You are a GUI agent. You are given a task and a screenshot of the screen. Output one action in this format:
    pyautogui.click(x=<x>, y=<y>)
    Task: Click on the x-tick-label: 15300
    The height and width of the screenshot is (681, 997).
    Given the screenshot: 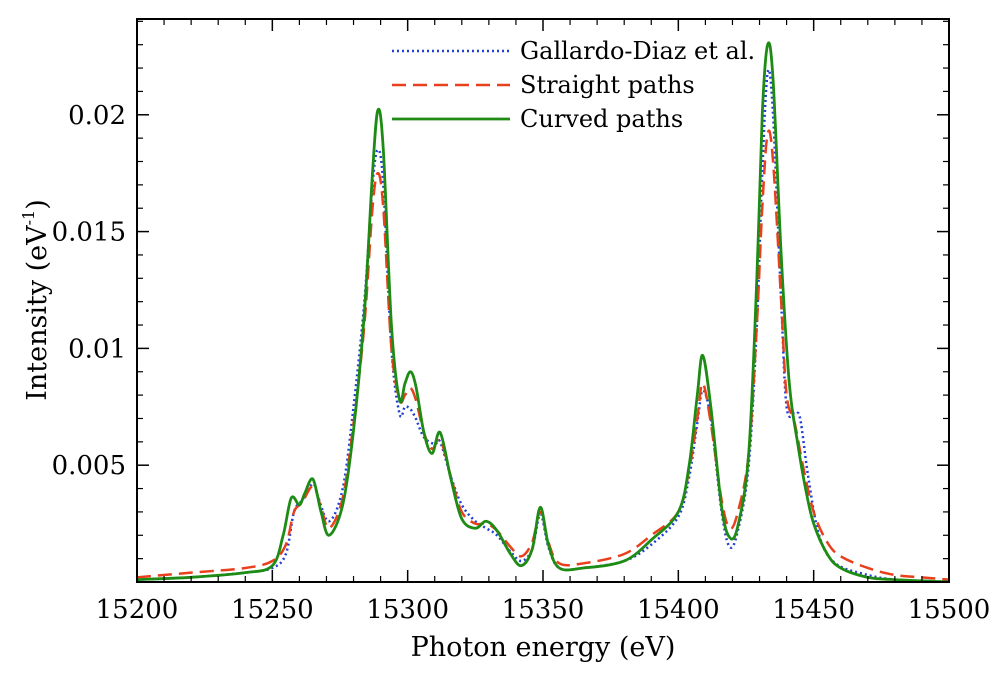 What is the action you would take?
    pyautogui.click(x=407, y=610)
    